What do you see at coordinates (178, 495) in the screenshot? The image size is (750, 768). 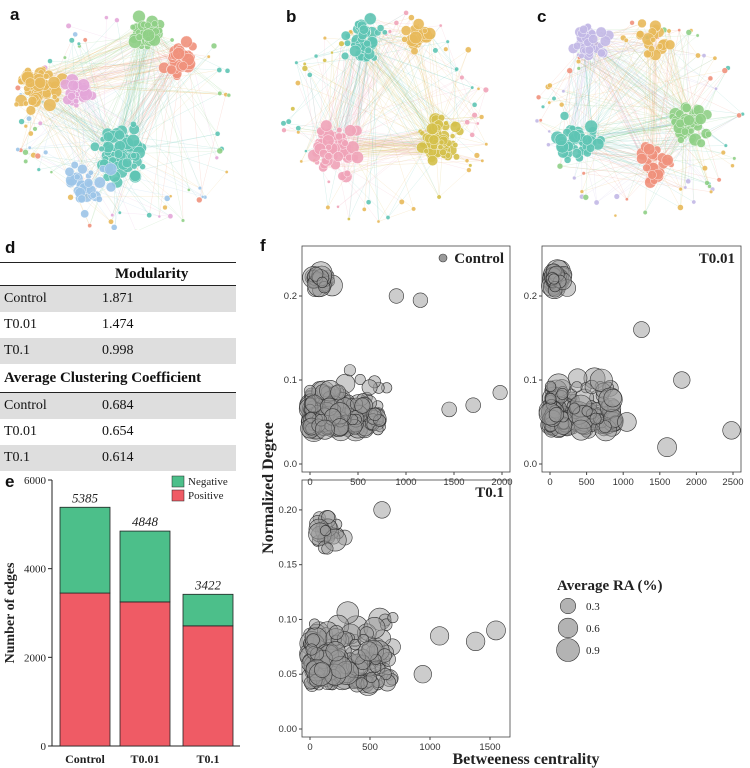 I see `legend-swatch` at bounding box center [178, 495].